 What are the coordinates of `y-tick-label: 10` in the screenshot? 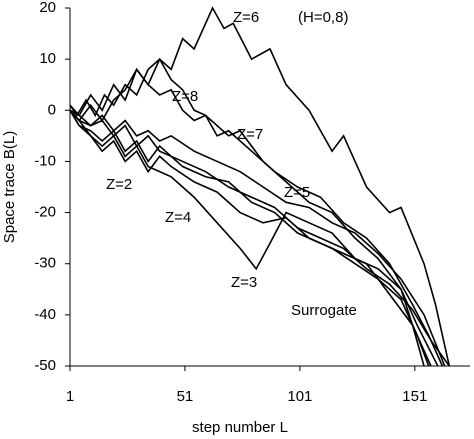 It's located at (47, 58).